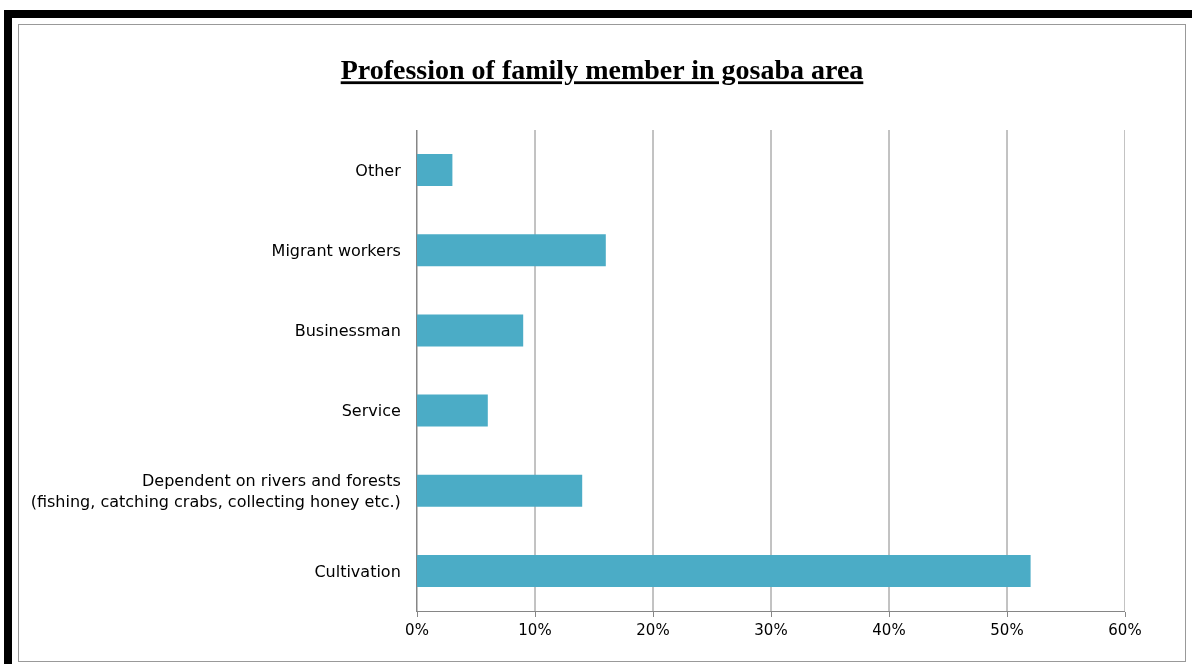 The height and width of the screenshot is (664, 1198). Describe the element at coordinates (535, 630) in the screenshot. I see `x-tick-label: 10%` at that location.